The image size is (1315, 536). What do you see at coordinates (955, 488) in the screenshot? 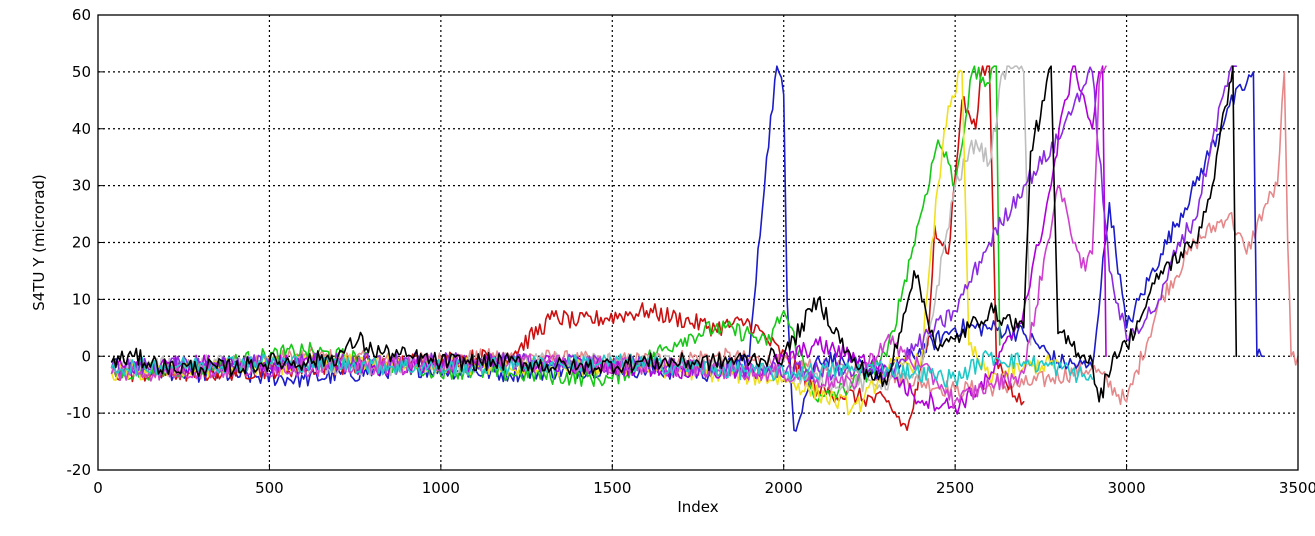
I see `x-tick-label: 2500` at bounding box center [955, 488].